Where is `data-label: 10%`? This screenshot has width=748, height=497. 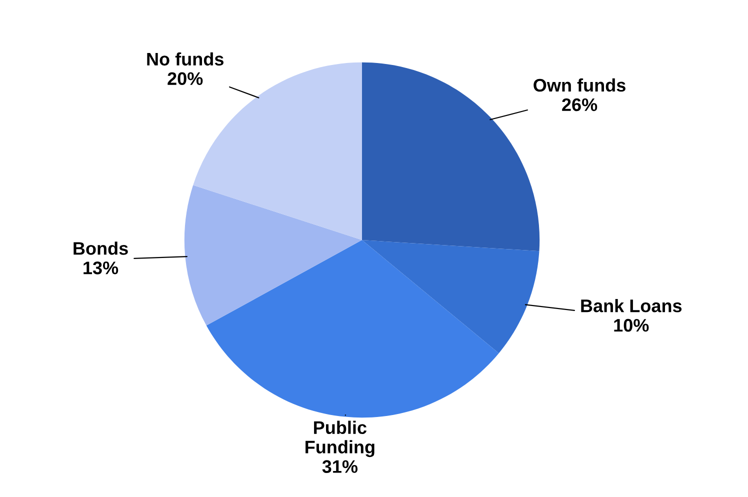
data-label: 10% is located at coordinates (631, 325).